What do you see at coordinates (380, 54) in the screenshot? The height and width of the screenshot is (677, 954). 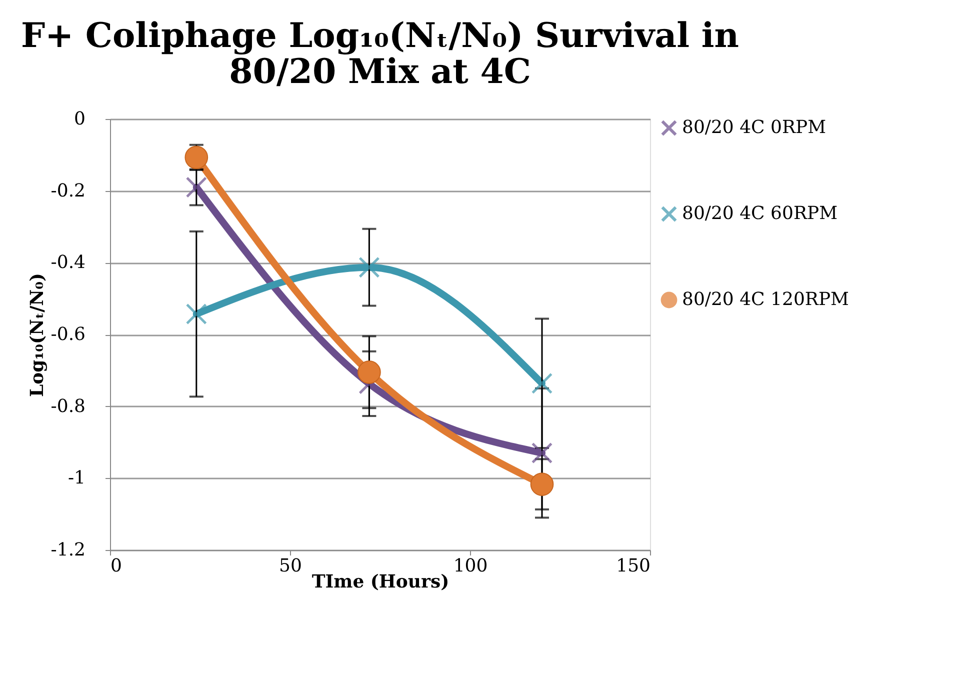 I see `chart-title: F+ Coliphage Log₁₀(Nₜ/N₀) Survival in 80/20 Mix at 4C` at bounding box center [380, 54].